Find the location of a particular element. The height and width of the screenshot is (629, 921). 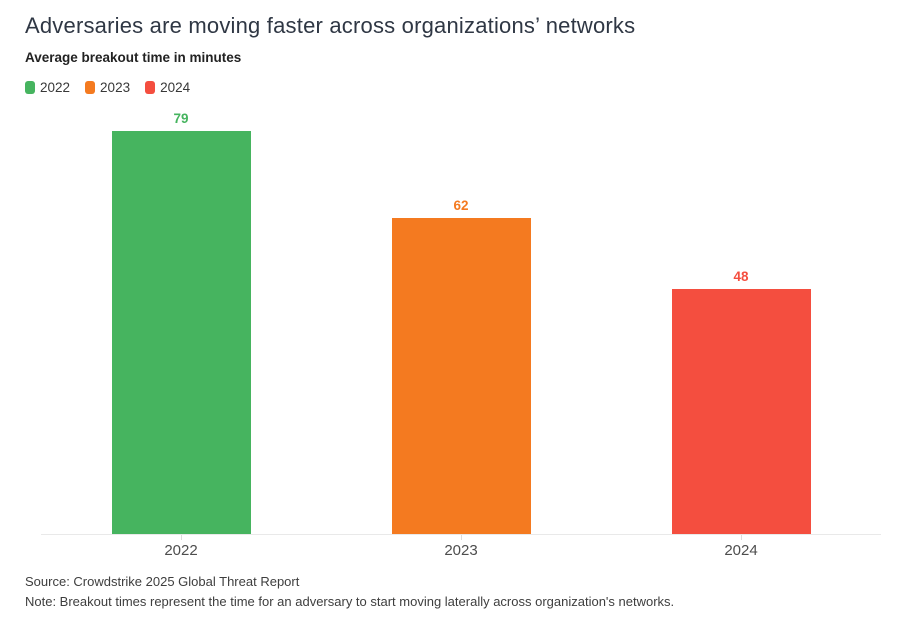

bar-value-label: 48 is located at coordinates (741, 276).